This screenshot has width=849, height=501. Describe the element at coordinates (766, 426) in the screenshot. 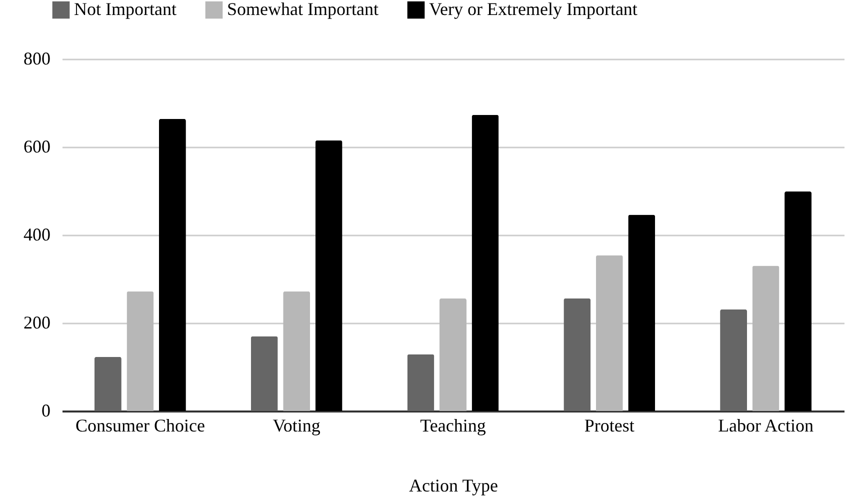

I see `x-tick-label: Labor Action` at that location.